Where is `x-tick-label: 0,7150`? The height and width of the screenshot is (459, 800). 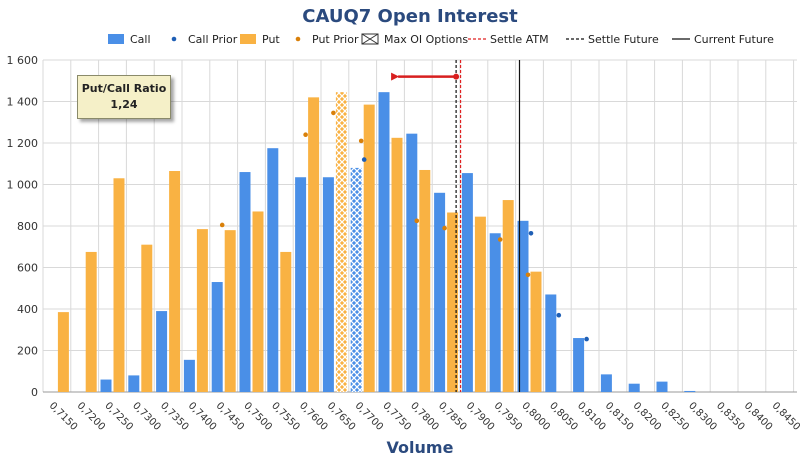 x-tick-label: 0,7150 is located at coordinates (63, 416).